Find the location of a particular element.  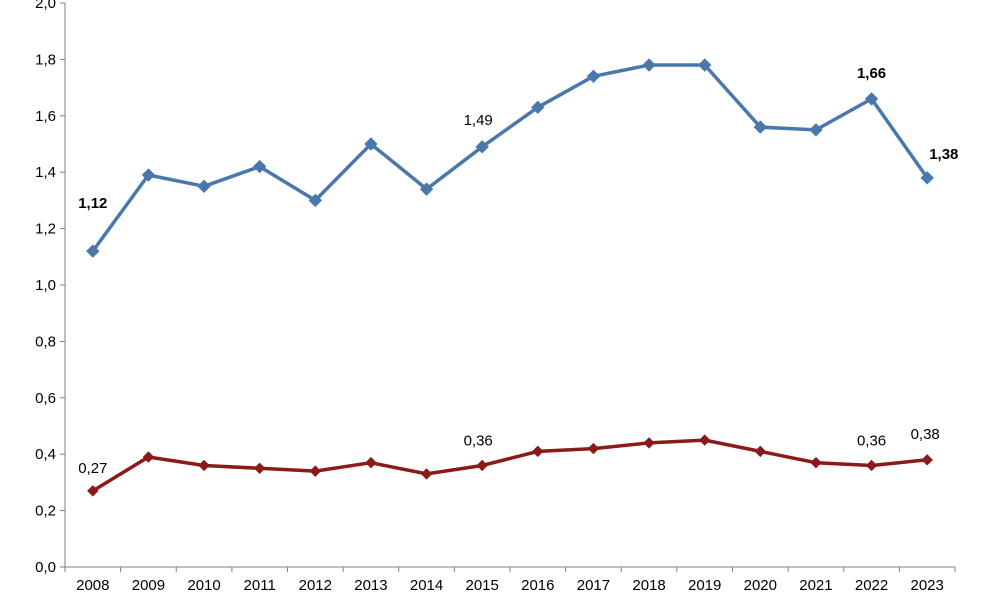

y-tick-label: 2,0 is located at coordinates (45, 6).